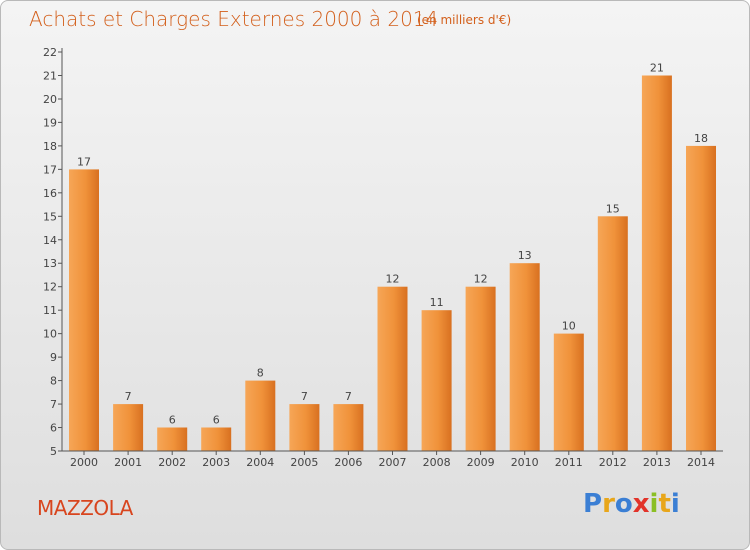  I want to click on y-tick-label: 5, so click(53, 451).